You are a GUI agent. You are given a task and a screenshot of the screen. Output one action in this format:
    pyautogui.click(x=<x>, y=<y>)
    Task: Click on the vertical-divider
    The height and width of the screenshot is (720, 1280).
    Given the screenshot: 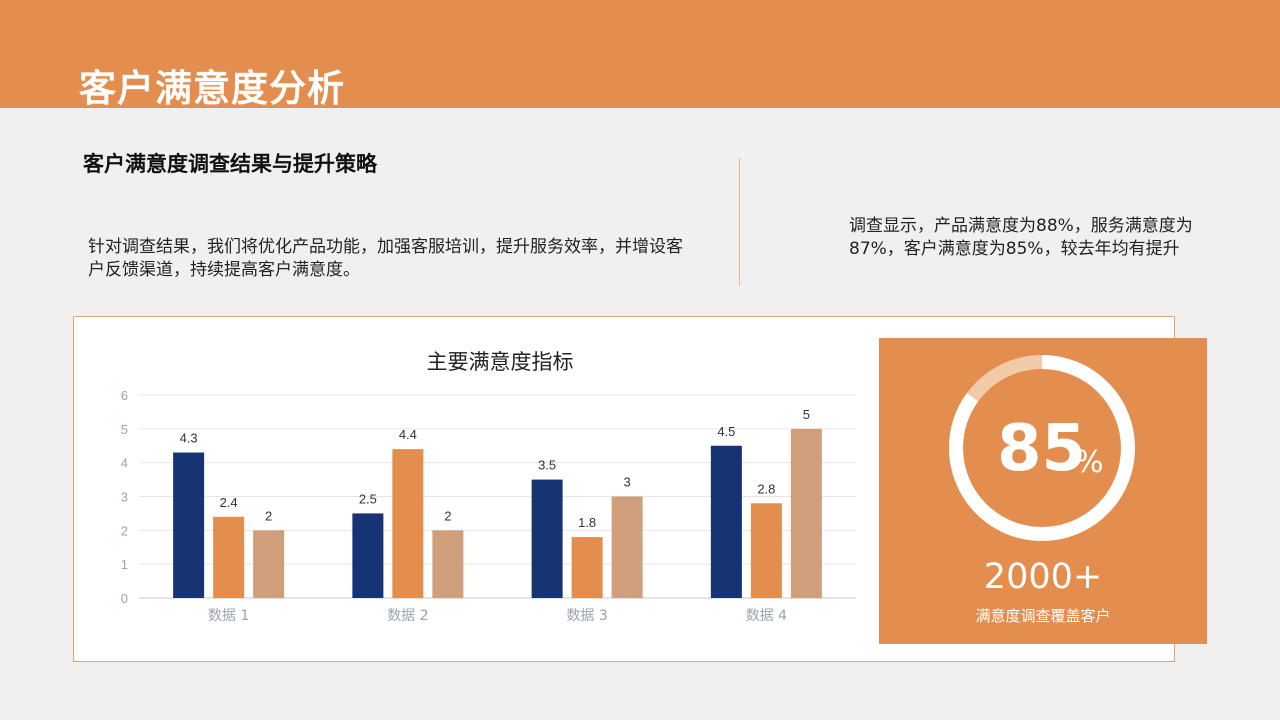 What is the action you would take?
    pyautogui.click(x=739, y=222)
    